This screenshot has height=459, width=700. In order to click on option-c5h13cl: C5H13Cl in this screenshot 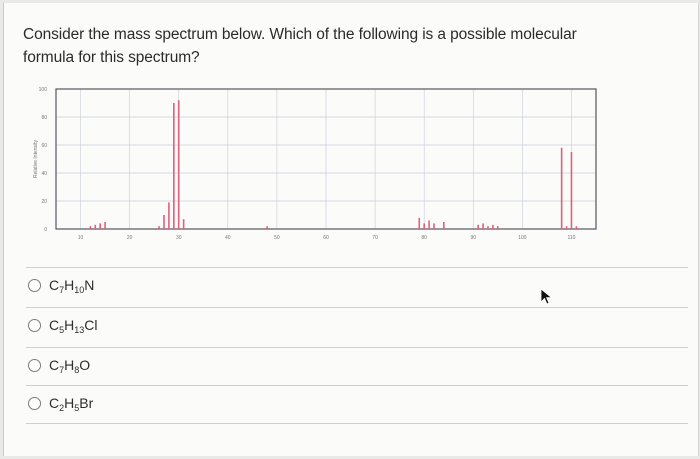, I will do `click(62, 325)`.